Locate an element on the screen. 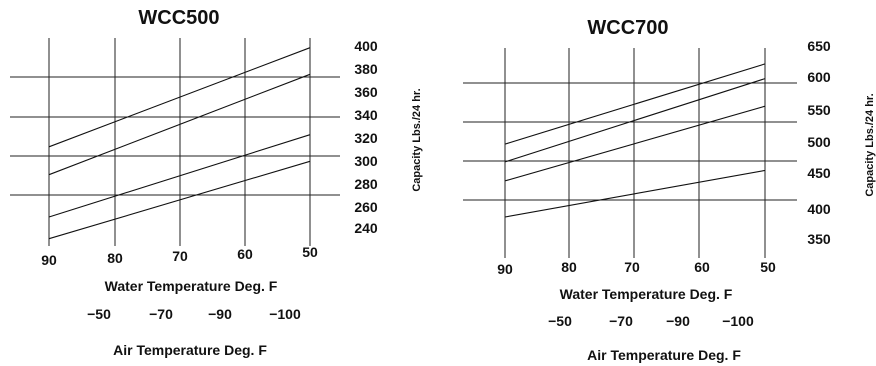 This screenshot has width=876, height=366. y-tick-label: 500 is located at coordinates (819, 142).